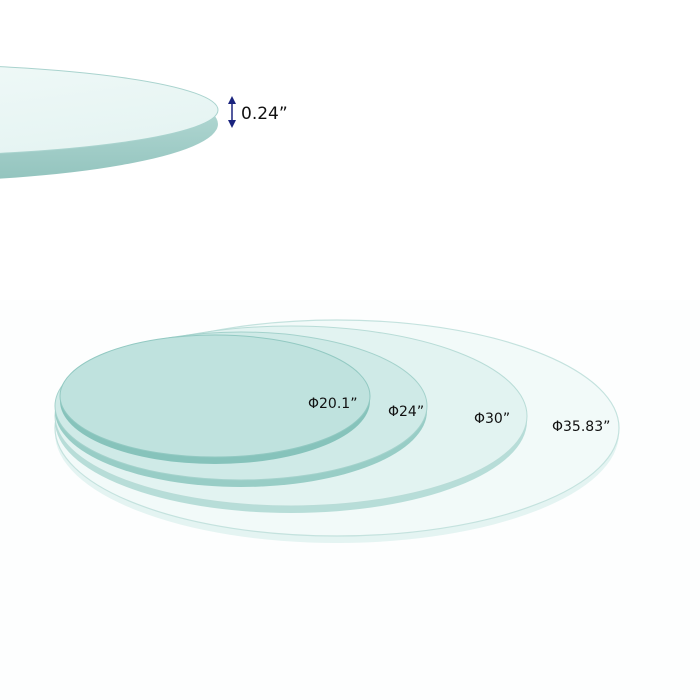 Image resolution: width=700 pixels, height=700 pixels. I want to click on double-arrow-icon, so click(232, 112).